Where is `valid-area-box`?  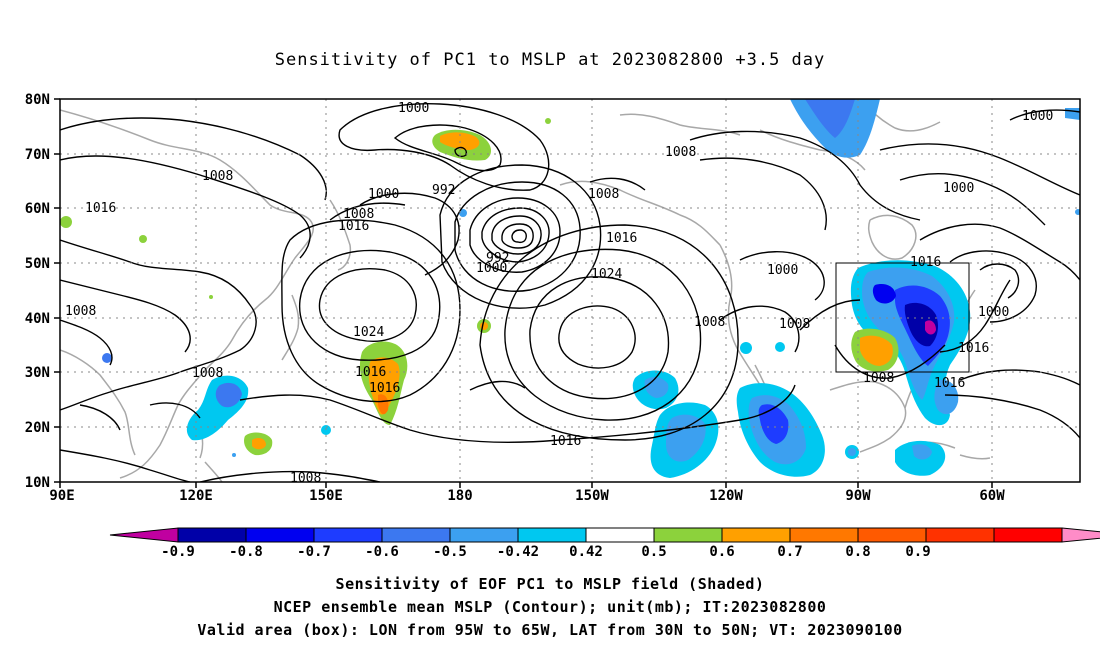
valid-area-box is located at coordinates (902, 317).